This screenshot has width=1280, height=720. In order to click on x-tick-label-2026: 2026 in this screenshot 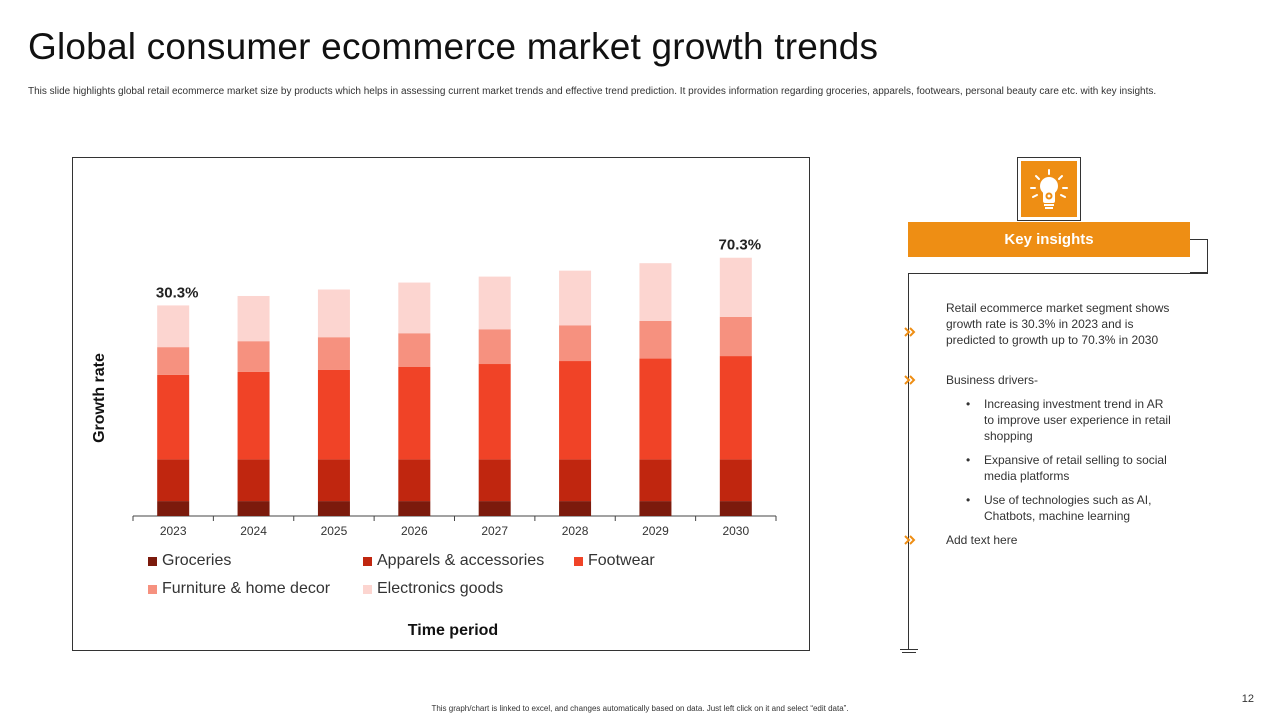, I will do `click(414, 531)`.